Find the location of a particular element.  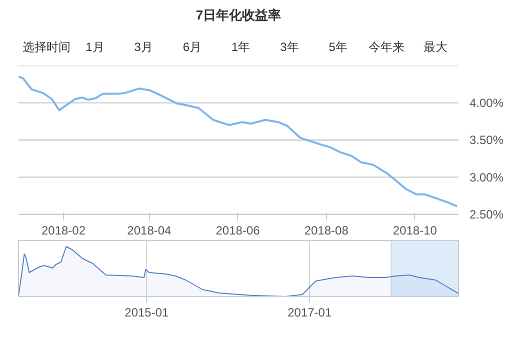

x-tick-label: 2018-02 is located at coordinates (63, 231).